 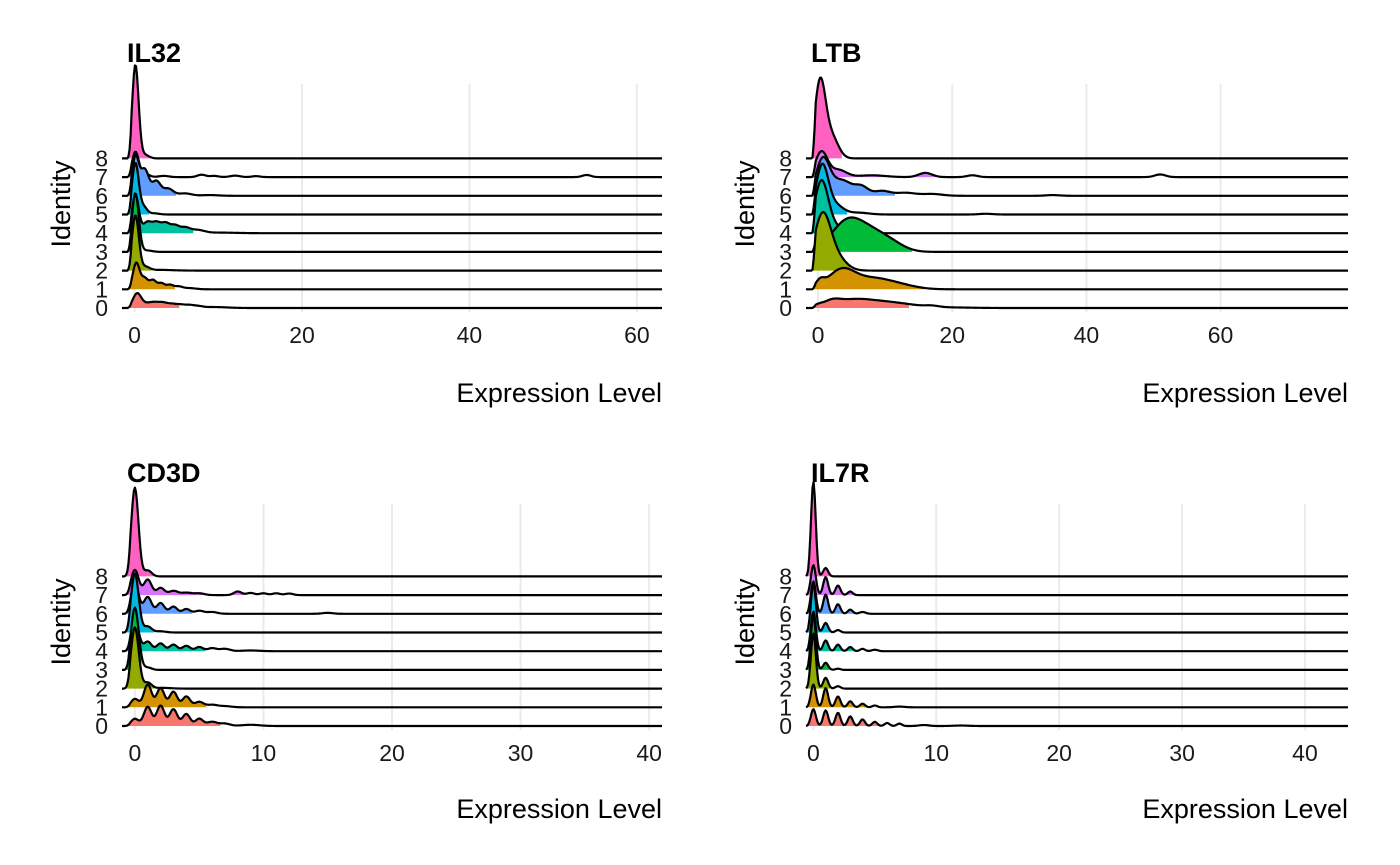 I want to click on panel-title: LTB, so click(x=836, y=53).